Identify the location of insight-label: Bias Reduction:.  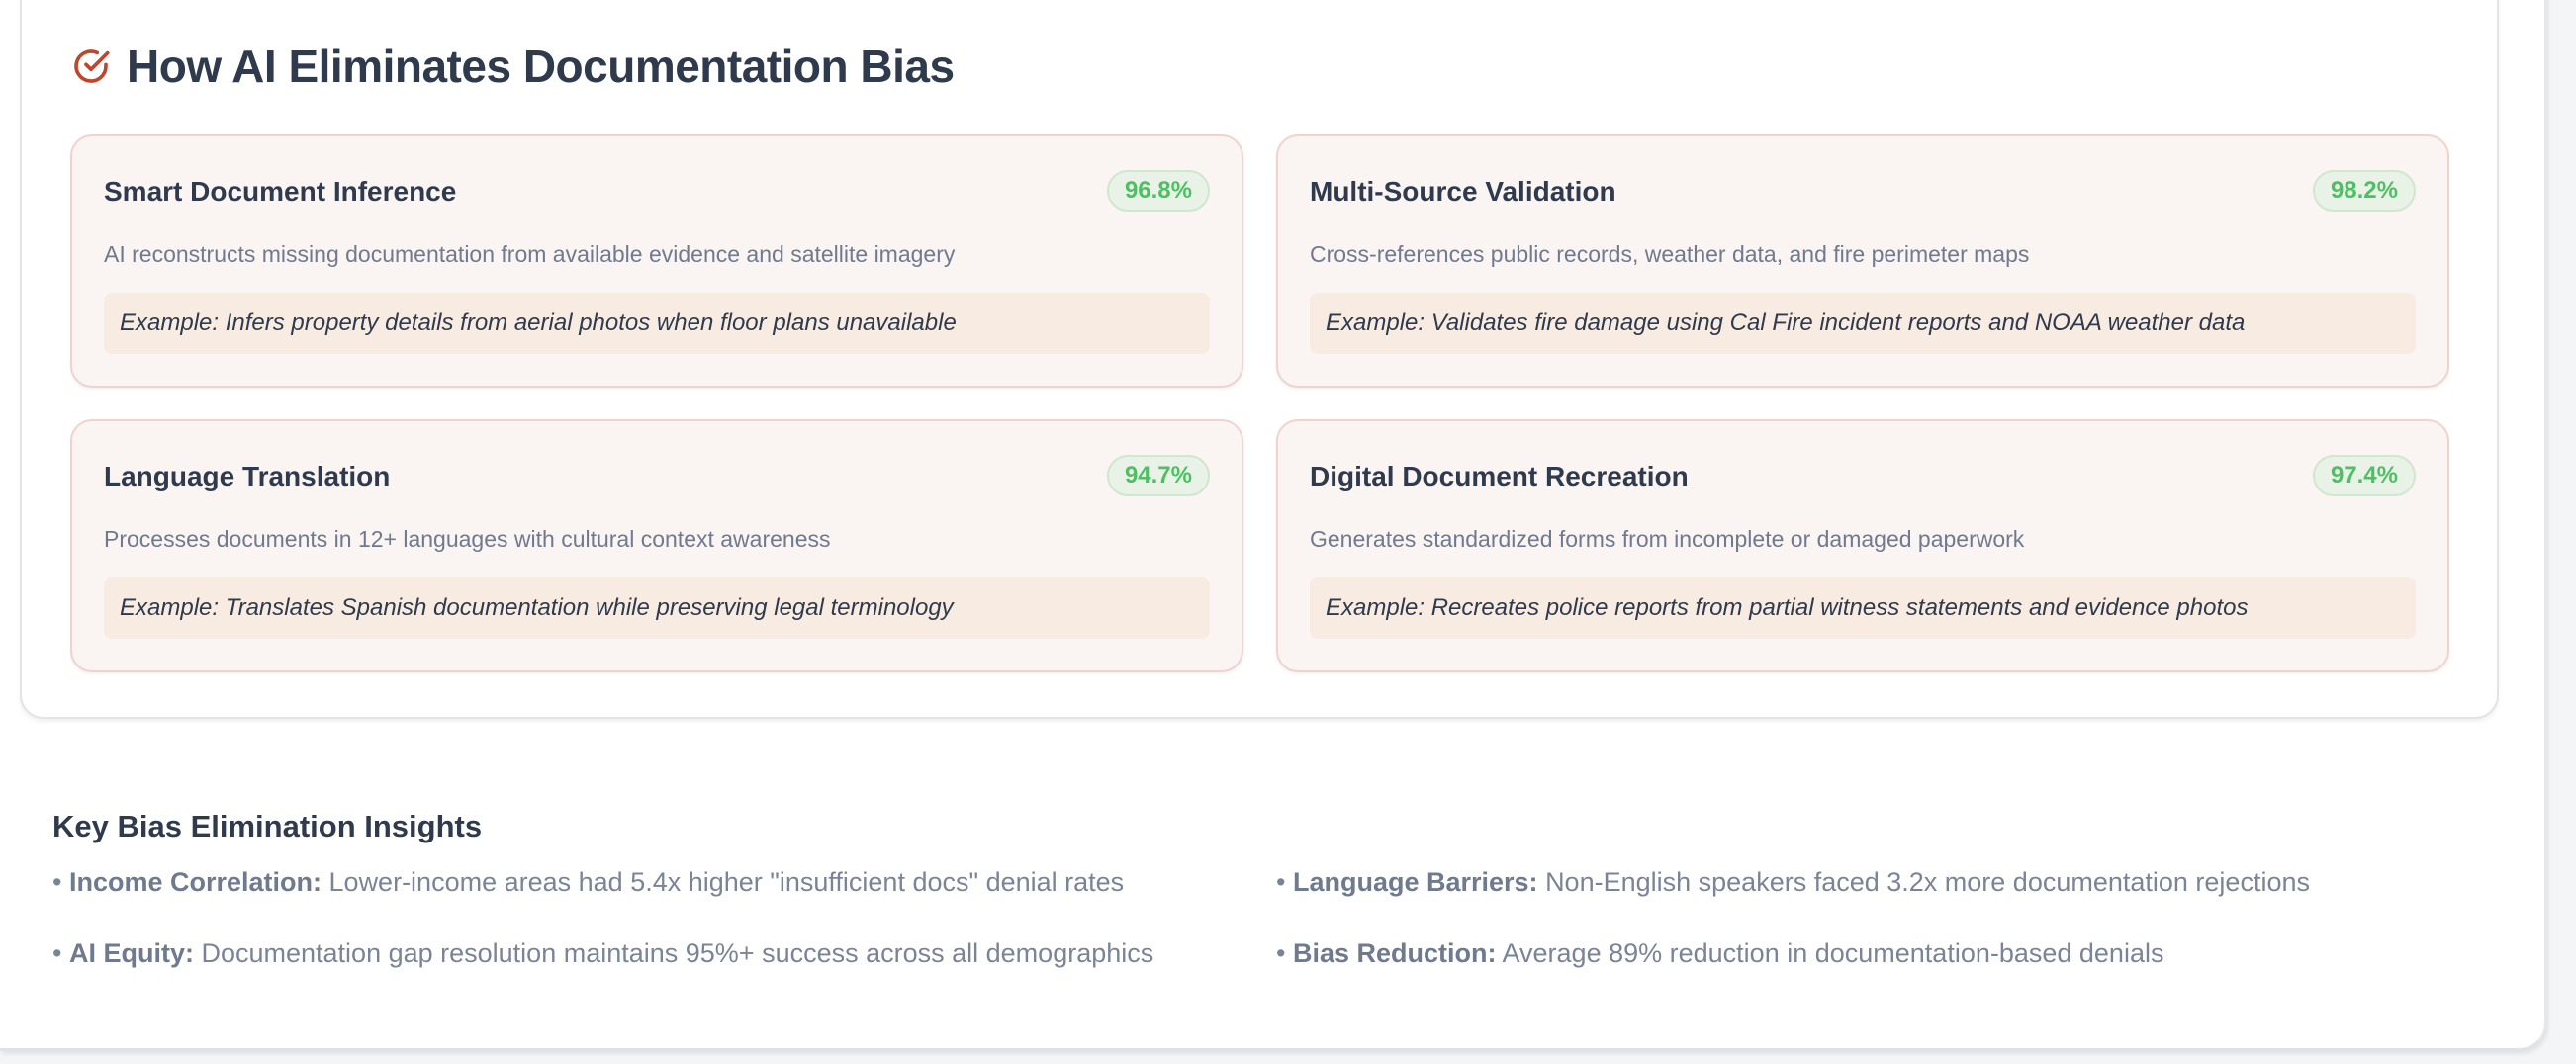
(1394, 953).